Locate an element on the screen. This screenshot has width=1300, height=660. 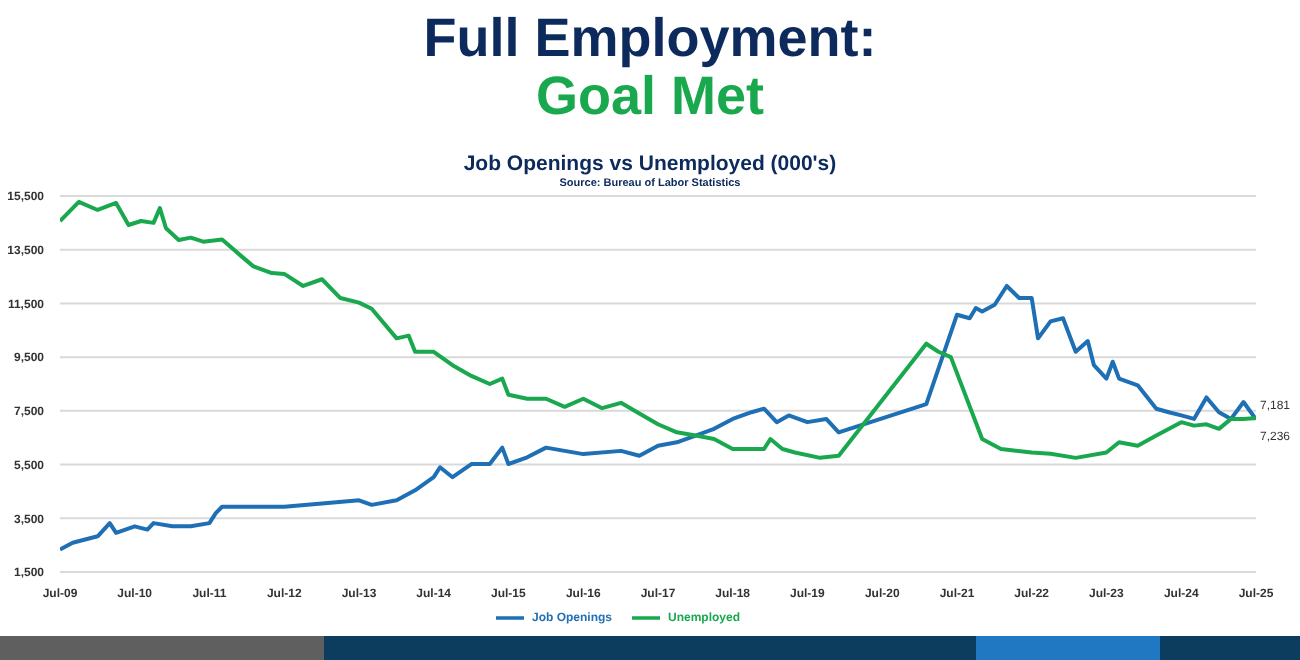
chart-title: Full Employment: is located at coordinates (650, 38).